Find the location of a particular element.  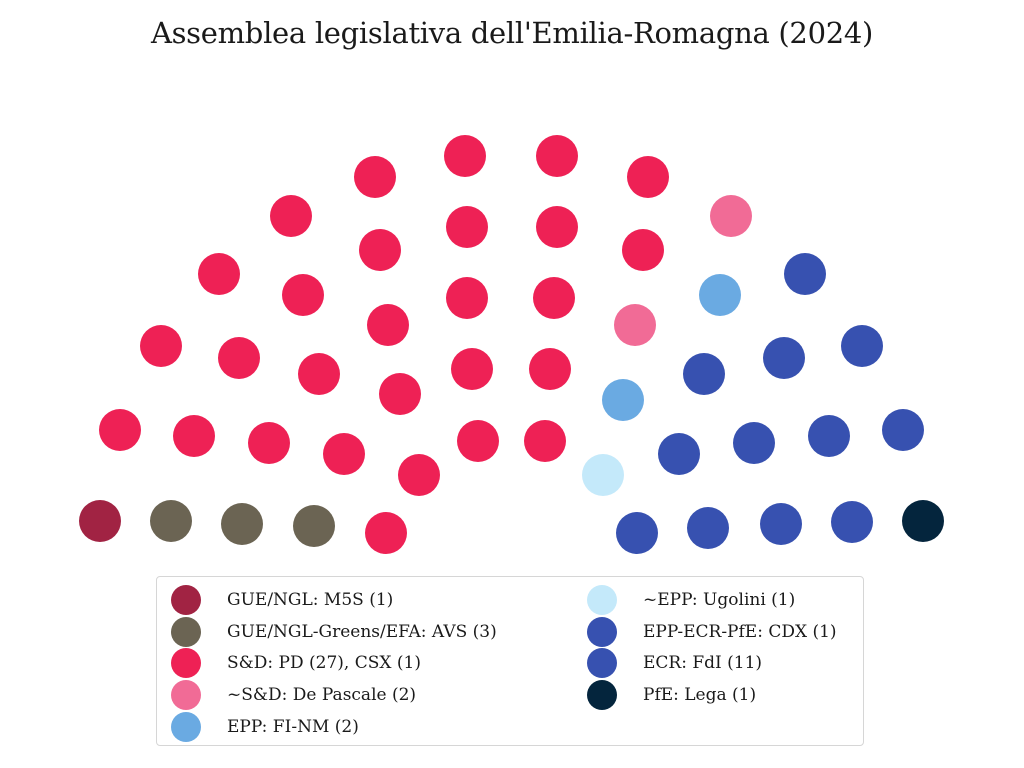

seat-lega is located at coordinates (923, 521).